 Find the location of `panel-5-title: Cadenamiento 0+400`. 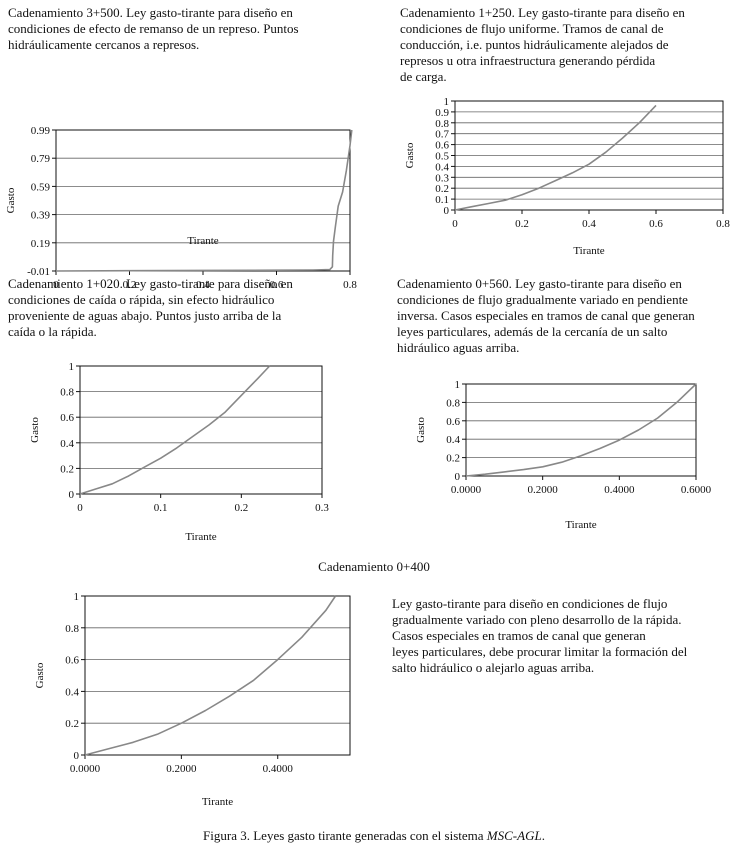

panel-5-title: Cadenamiento 0+400 is located at coordinates (374, 566).